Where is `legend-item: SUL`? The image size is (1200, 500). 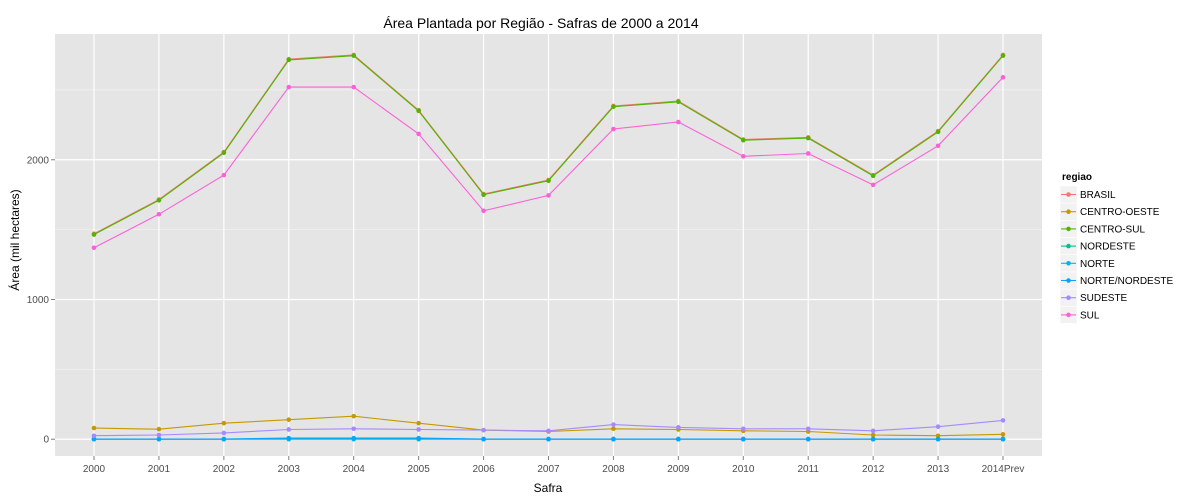 legend-item: SUL is located at coordinates (1079, 315).